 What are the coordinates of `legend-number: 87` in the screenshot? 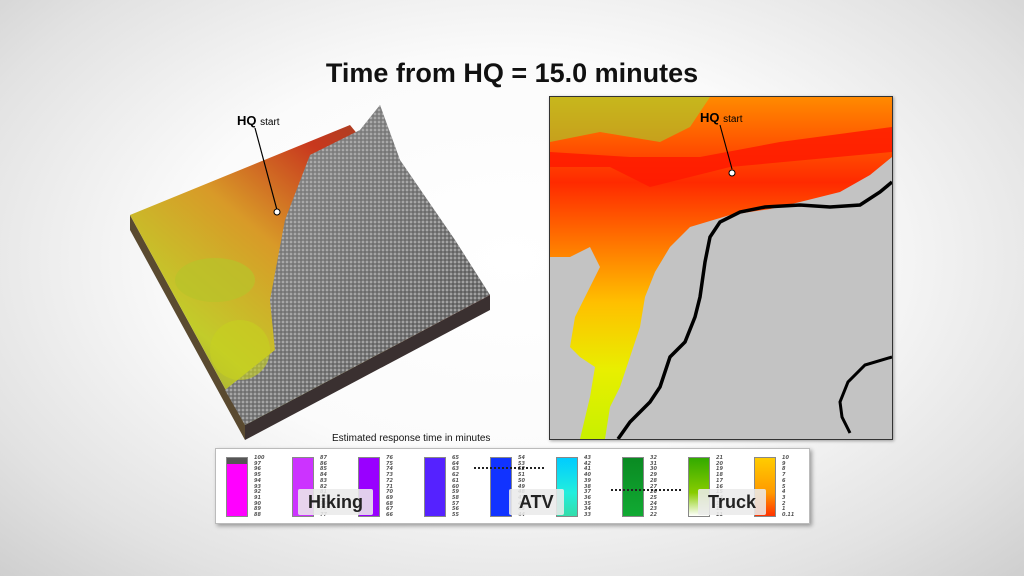 It's located at (323, 458).